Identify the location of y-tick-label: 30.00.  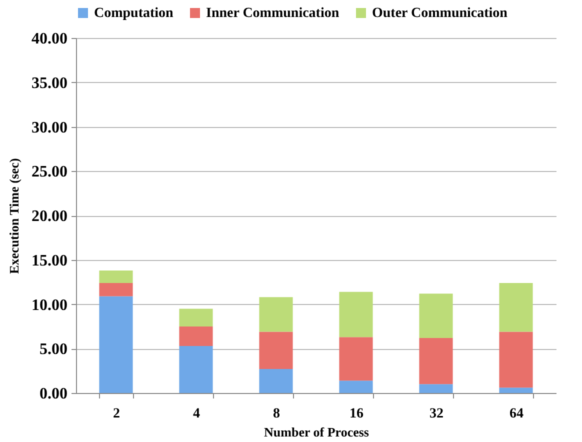
(50, 127).